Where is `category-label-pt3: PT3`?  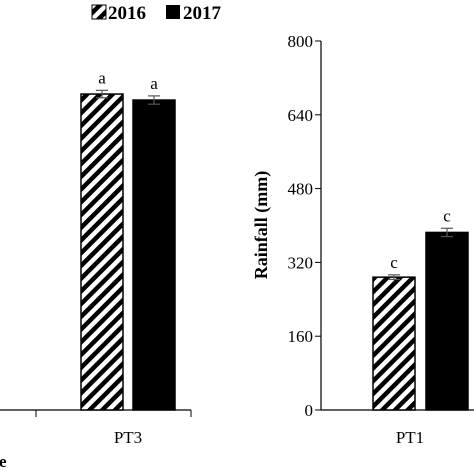 category-label-pt3: PT3 is located at coordinates (128, 437).